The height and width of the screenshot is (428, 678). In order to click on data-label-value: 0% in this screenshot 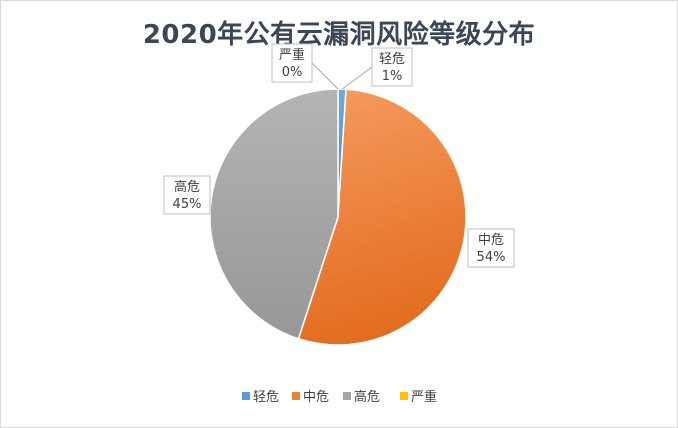, I will do `click(292, 72)`.